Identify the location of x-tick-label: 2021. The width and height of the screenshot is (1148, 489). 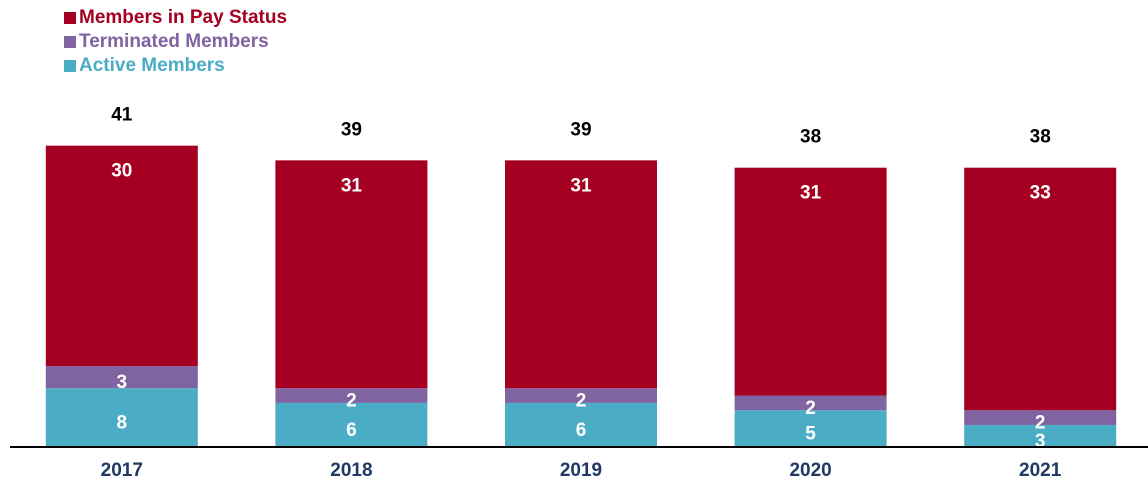
(1040, 470).